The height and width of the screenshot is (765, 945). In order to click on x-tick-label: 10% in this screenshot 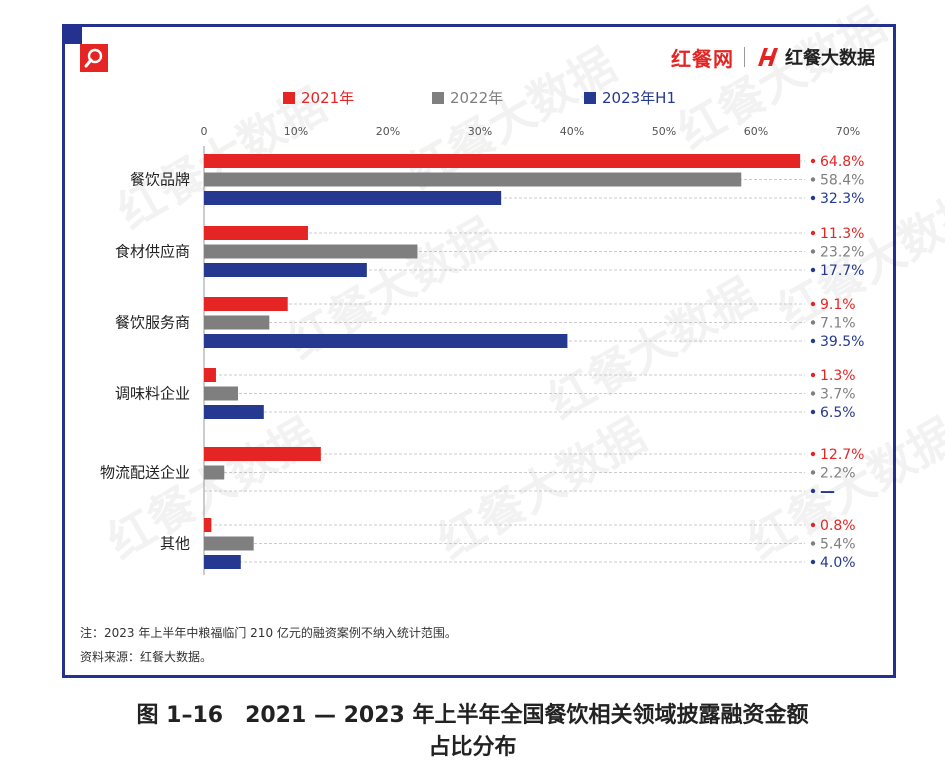, I will do `click(296, 131)`.